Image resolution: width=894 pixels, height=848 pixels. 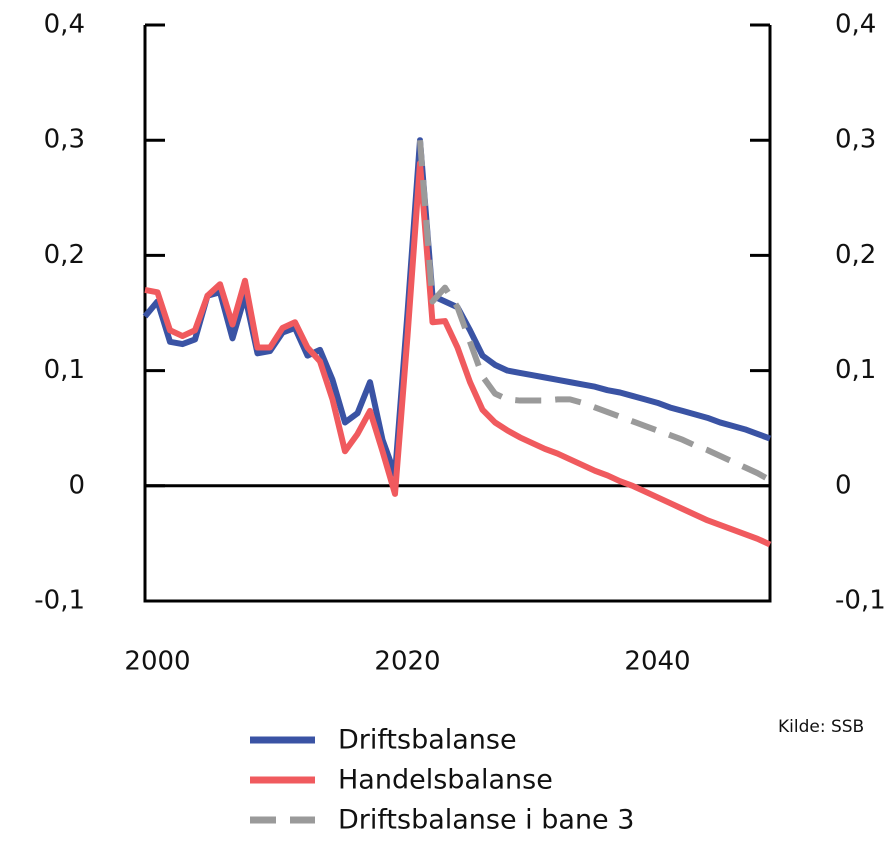 I want to click on legend-label: Handelsbalanse, so click(x=445, y=780).